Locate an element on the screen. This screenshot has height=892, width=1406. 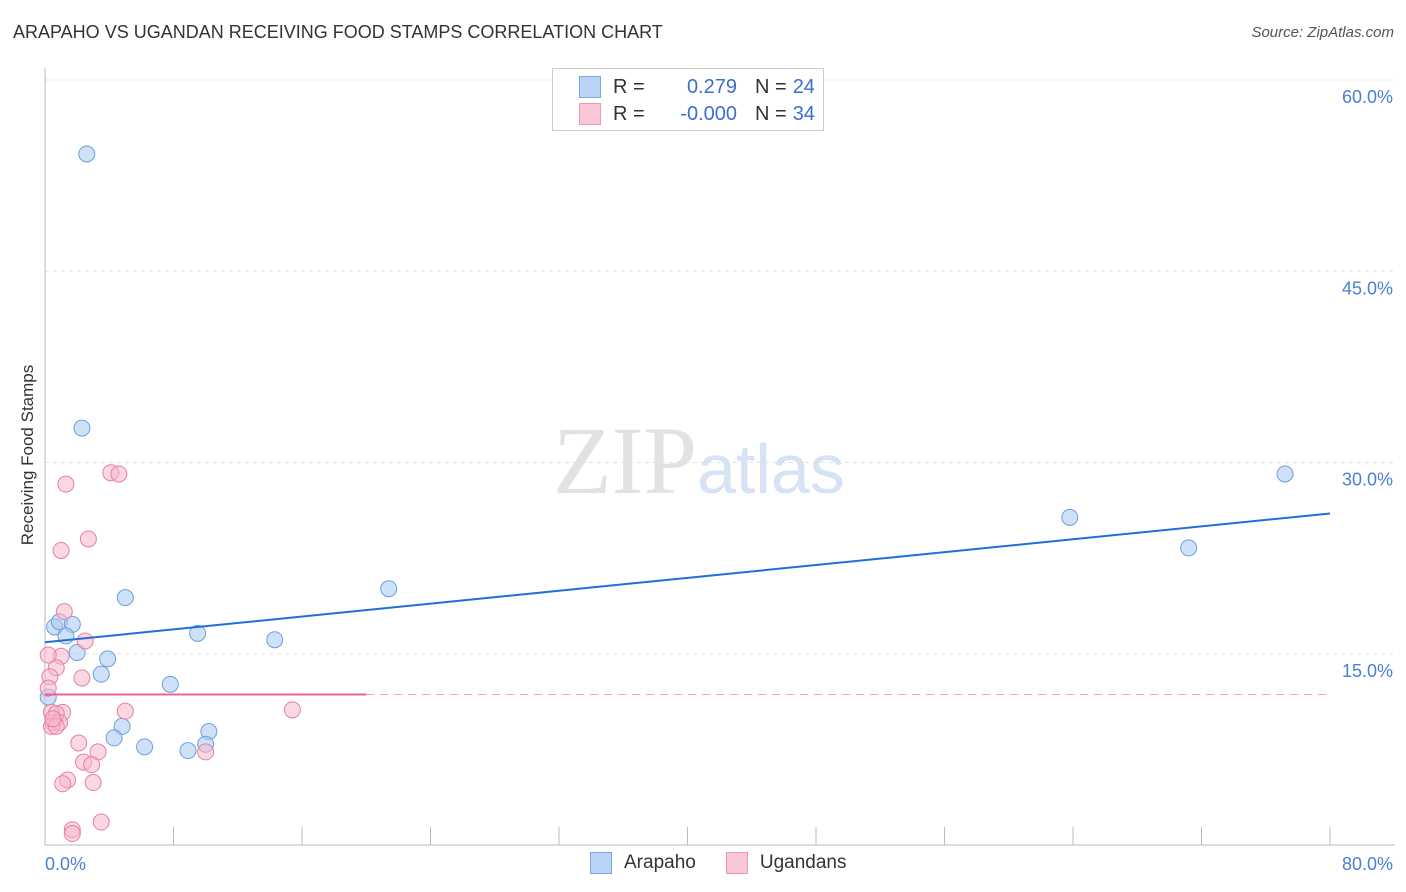
legend-n-value: 24 is located at coordinates (803, 86).